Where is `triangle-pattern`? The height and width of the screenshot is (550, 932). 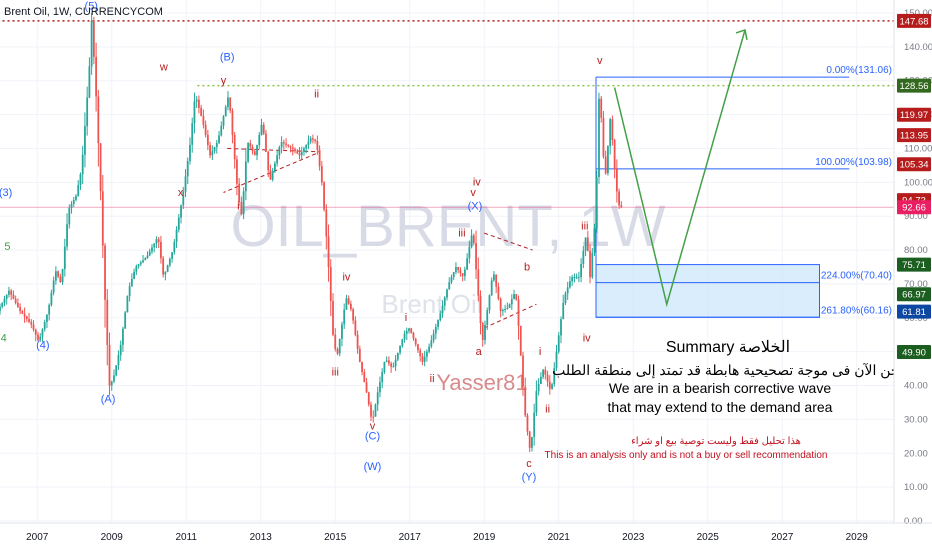
triangle-pattern is located at coordinates (272, 170).